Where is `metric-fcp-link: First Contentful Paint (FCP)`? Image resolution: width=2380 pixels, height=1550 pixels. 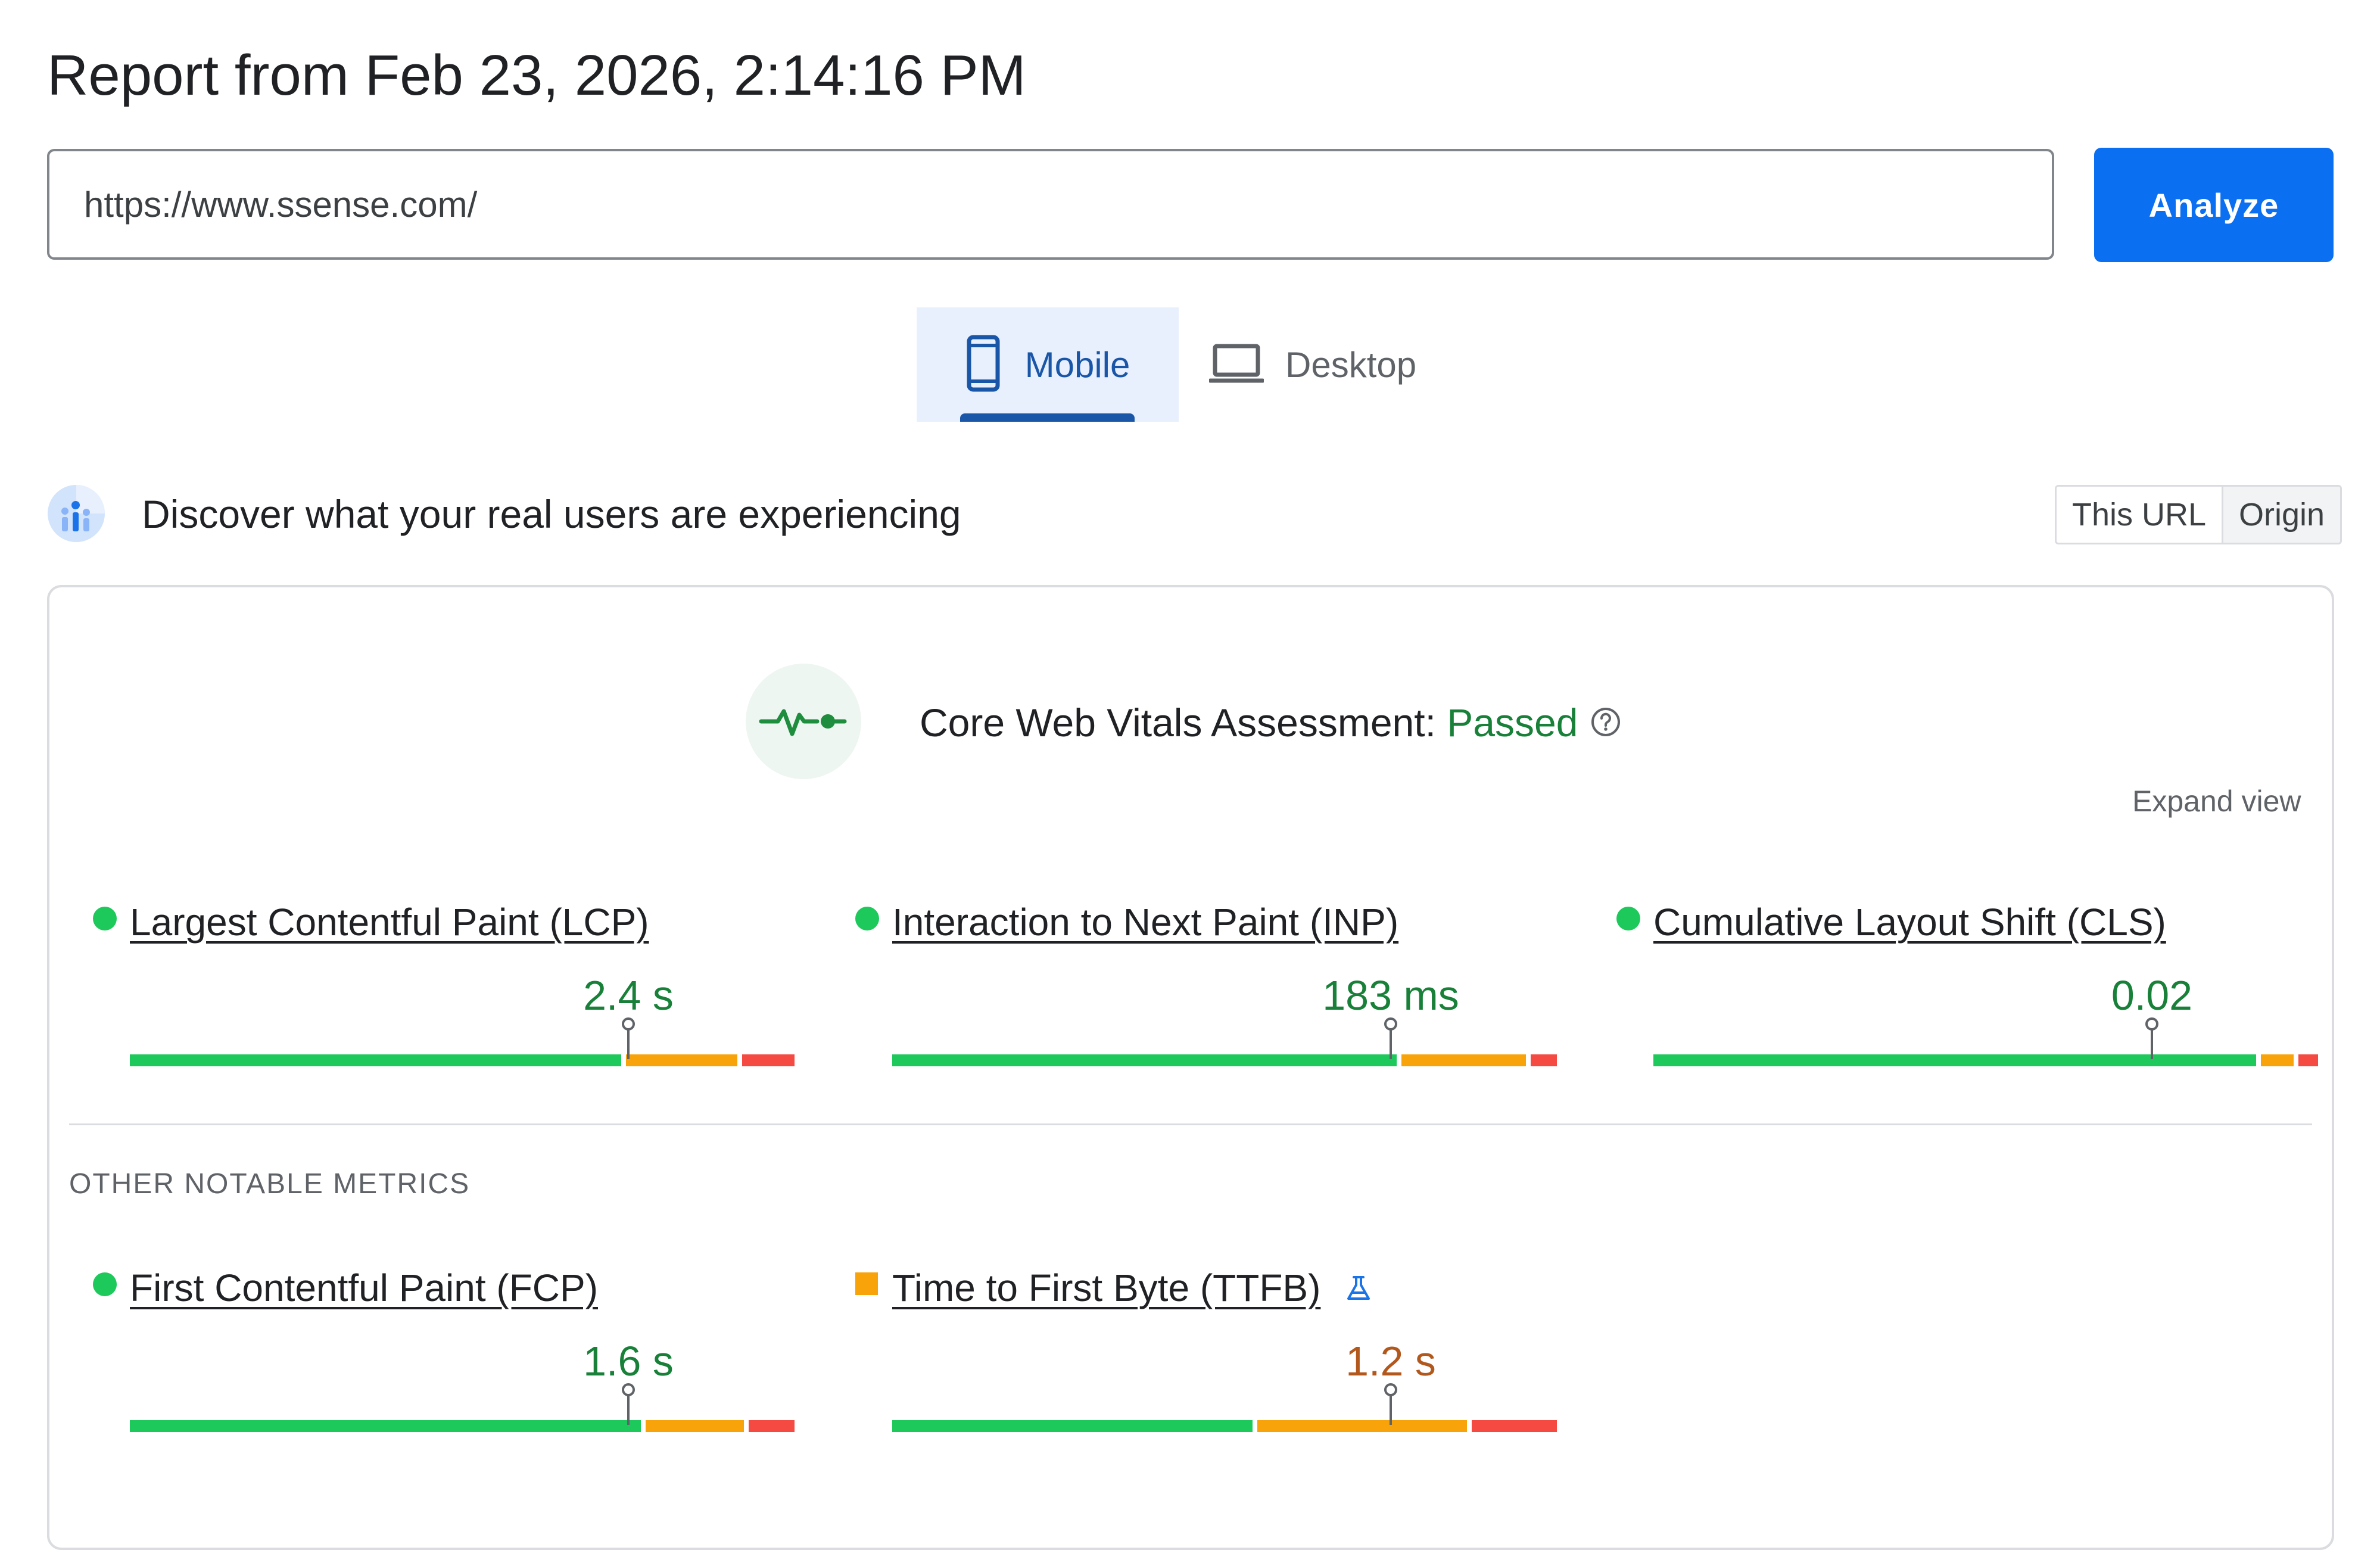
metric-fcp-link: First Contentful Paint (FCP) is located at coordinates (364, 1288).